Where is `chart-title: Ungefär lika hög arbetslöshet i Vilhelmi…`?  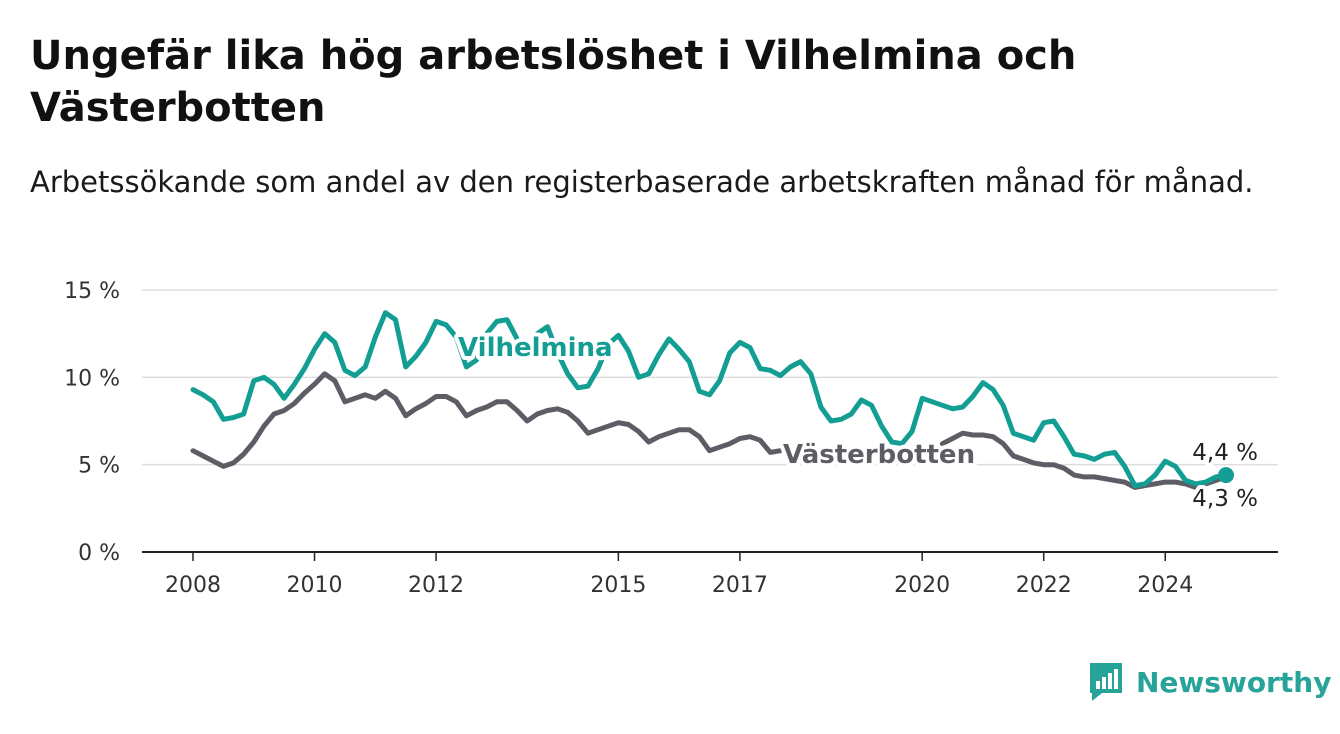 chart-title: Ungefär lika hög arbetslöshet i Vilhelmi… is located at coordinates (553, 82).